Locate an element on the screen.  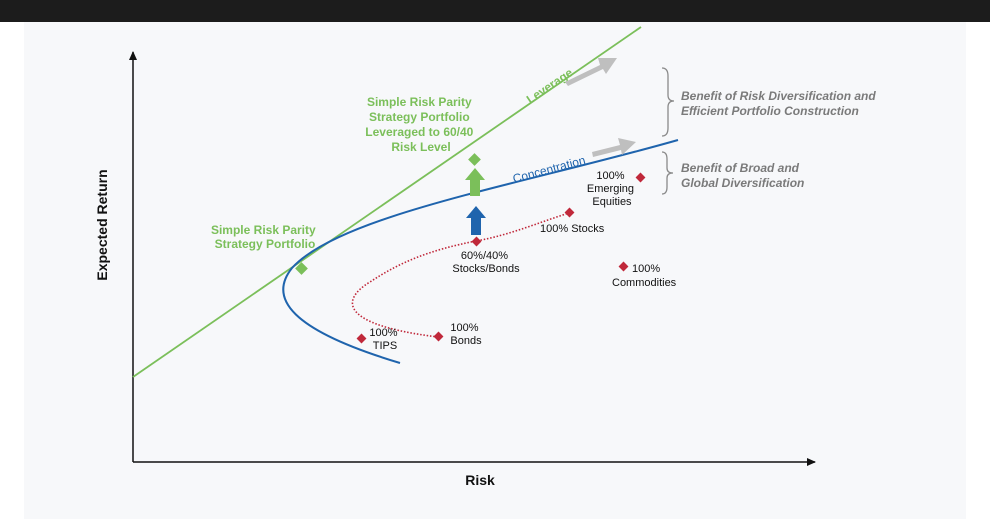
leverage-label: Leverage is located at coordinates (550, 85).